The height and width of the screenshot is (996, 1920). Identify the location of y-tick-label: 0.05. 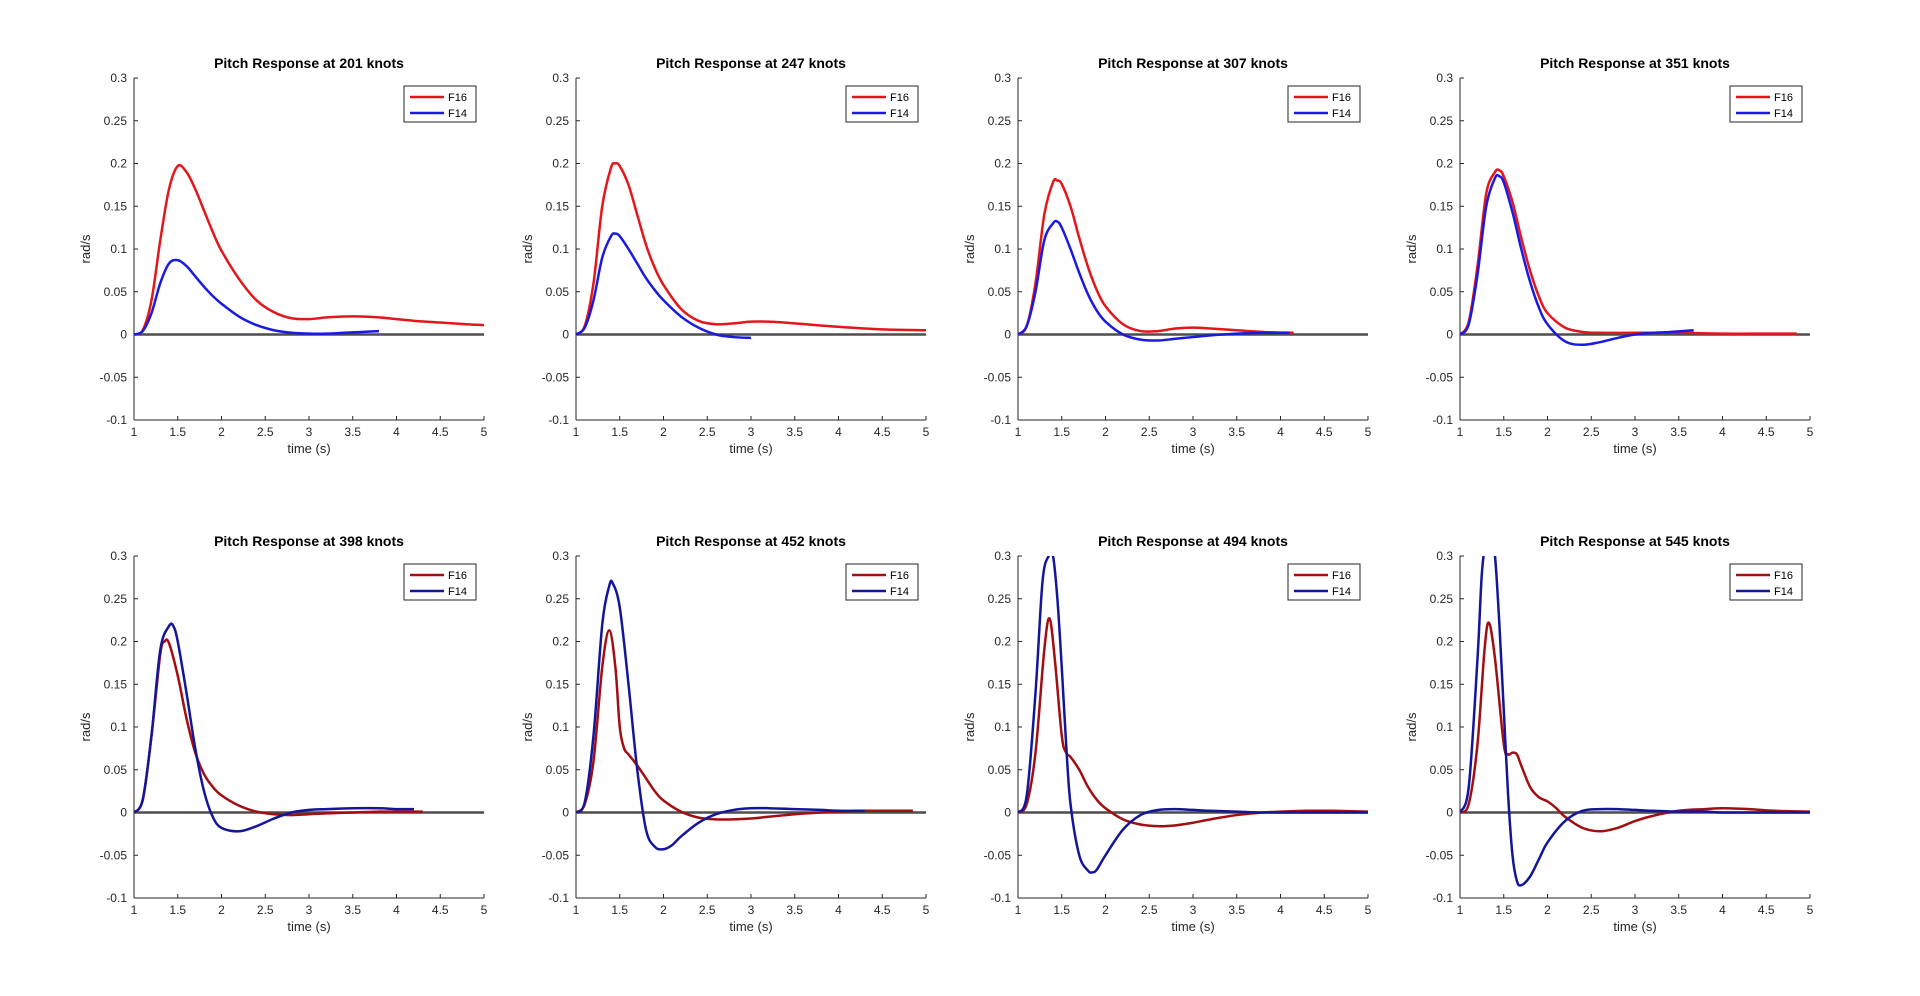
(1000, 770).